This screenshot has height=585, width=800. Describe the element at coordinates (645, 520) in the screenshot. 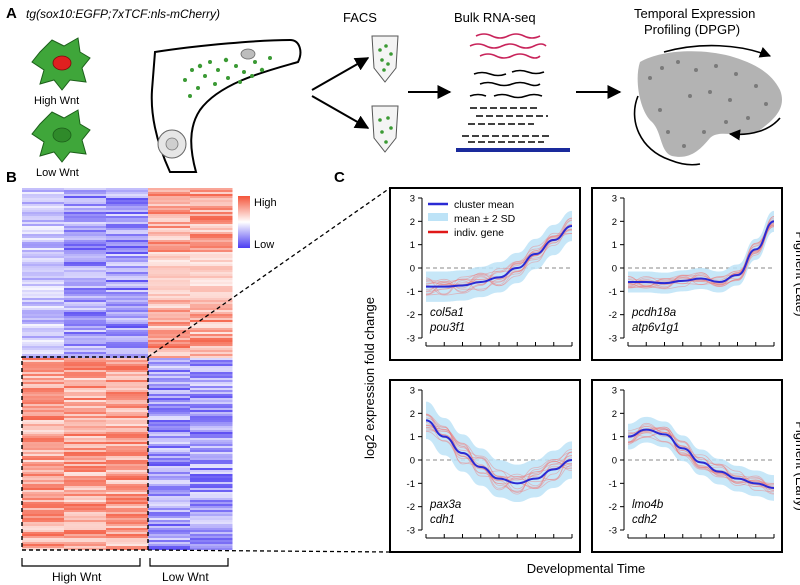

I see `gene-label: cdh2` at that location.